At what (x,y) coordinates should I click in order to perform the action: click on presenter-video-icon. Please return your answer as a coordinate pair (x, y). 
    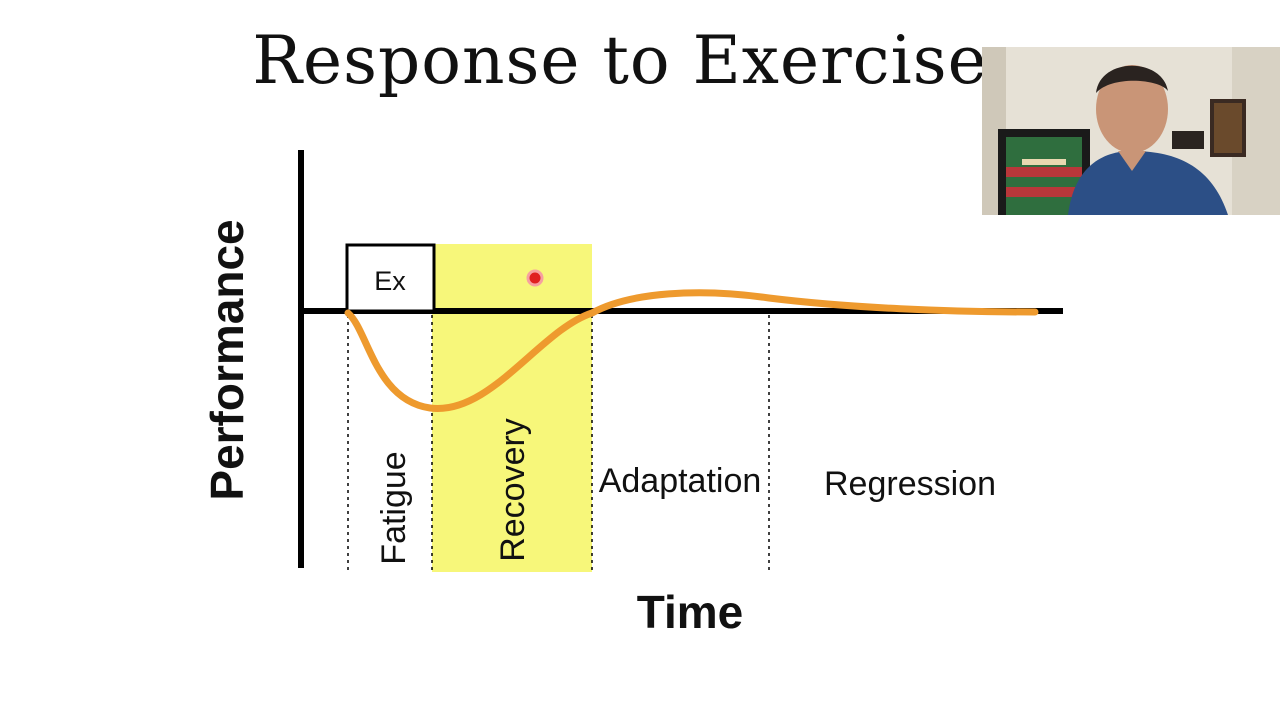
    Looking at the image, I should click on (1131, 131).